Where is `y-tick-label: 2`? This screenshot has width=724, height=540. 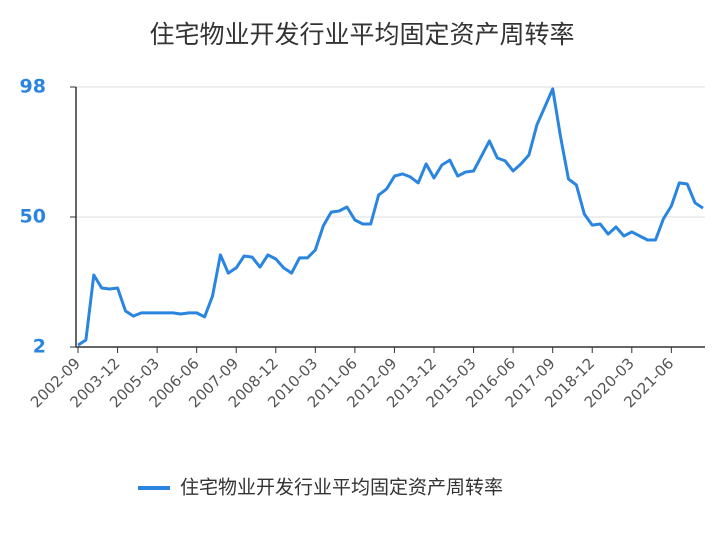 y-tick-label: 2 is located at coordinates (39, 347).